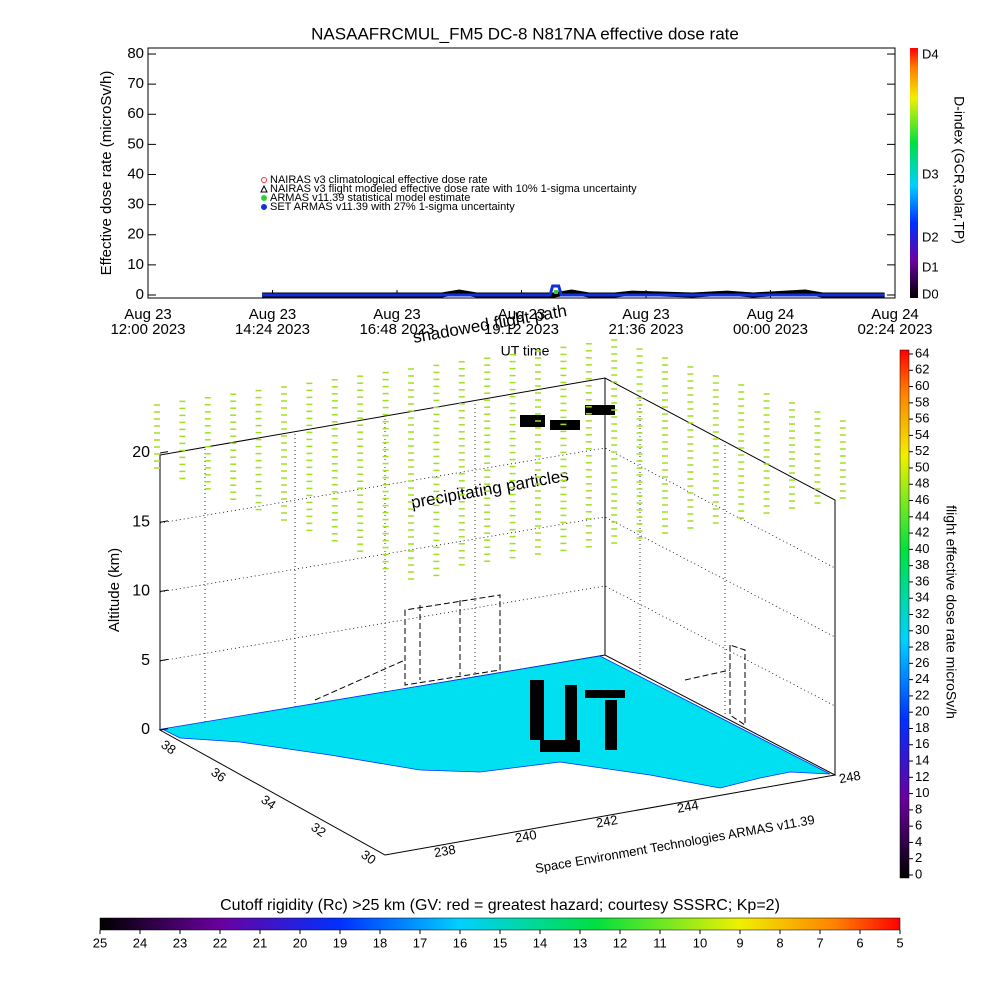  Describe the element at coordinates (922, 515) in the screenshot. I see `colorbar-tick-label: 44` at that location.